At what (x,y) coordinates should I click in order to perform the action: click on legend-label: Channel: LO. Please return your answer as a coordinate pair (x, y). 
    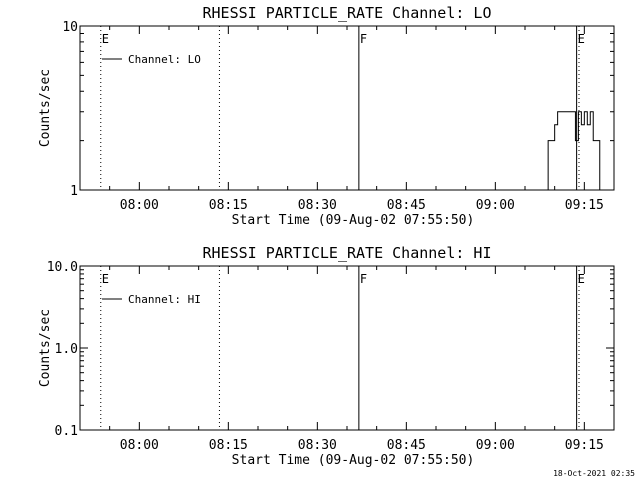
    Looking at the image, I should click on (164, 59).